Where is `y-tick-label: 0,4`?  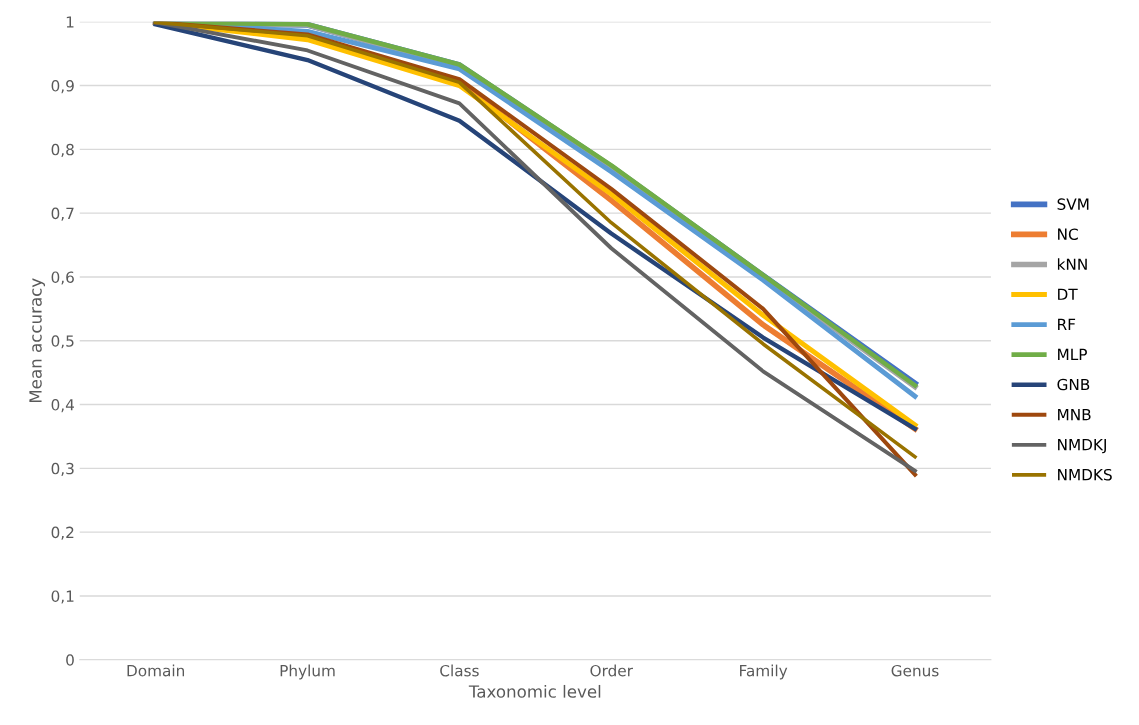 y-tick-label: 0,4 is located at coordinates (63, 406).